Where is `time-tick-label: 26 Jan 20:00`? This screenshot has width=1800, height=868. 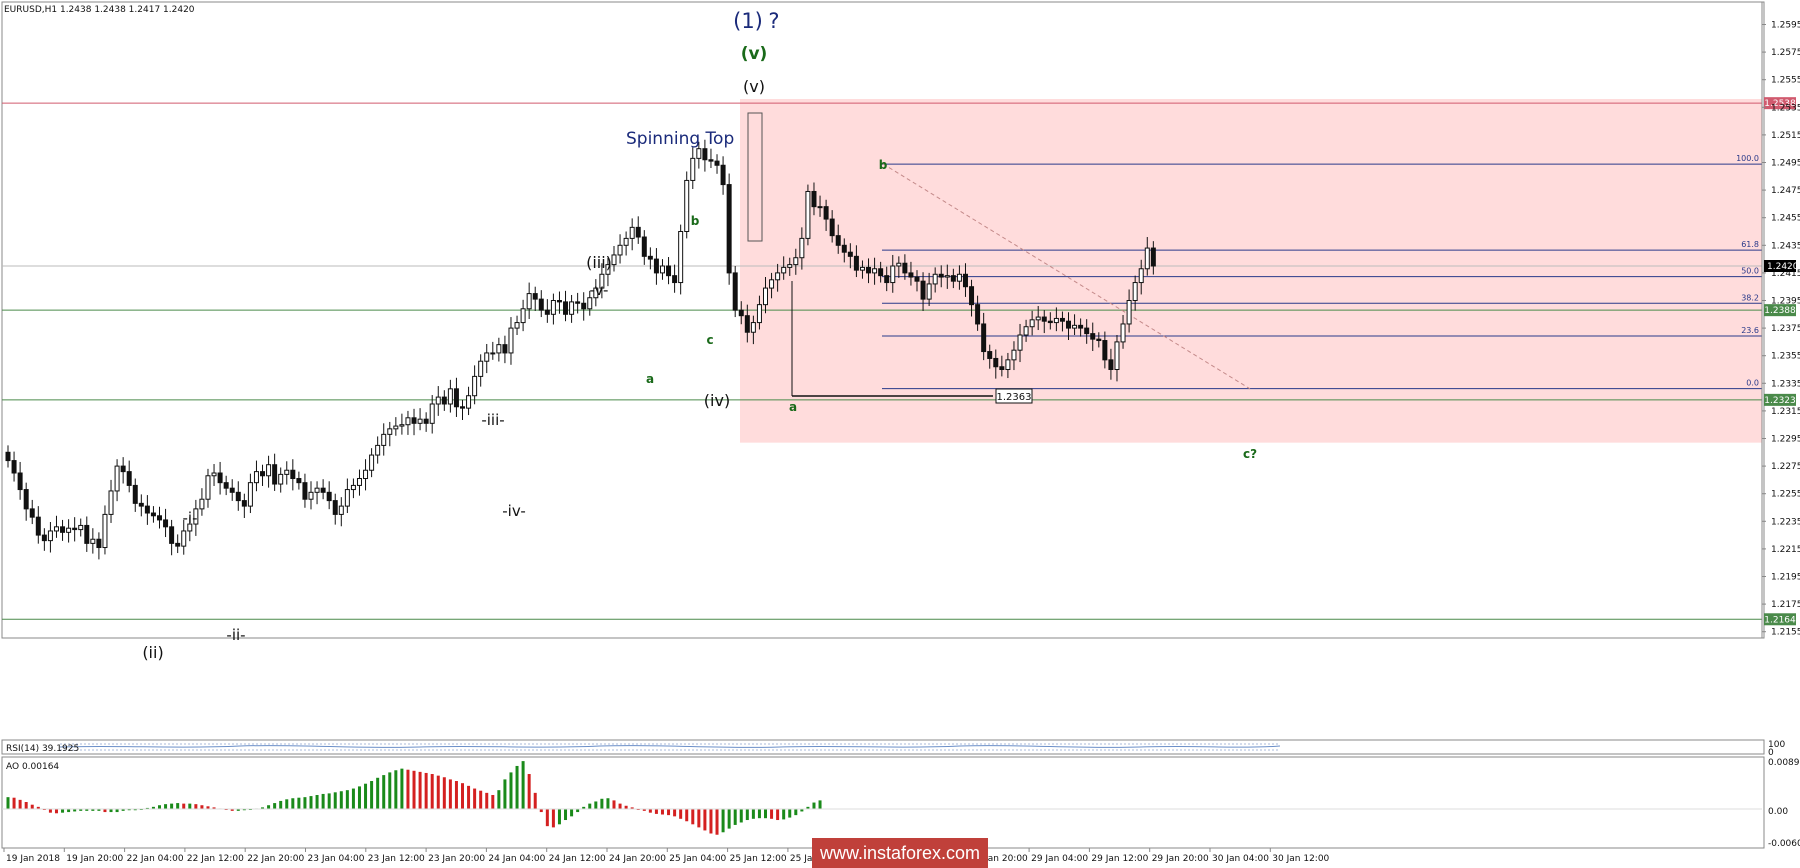
time-tick-label: 26 Jan 20:00 is located at coordinates (999, 859).